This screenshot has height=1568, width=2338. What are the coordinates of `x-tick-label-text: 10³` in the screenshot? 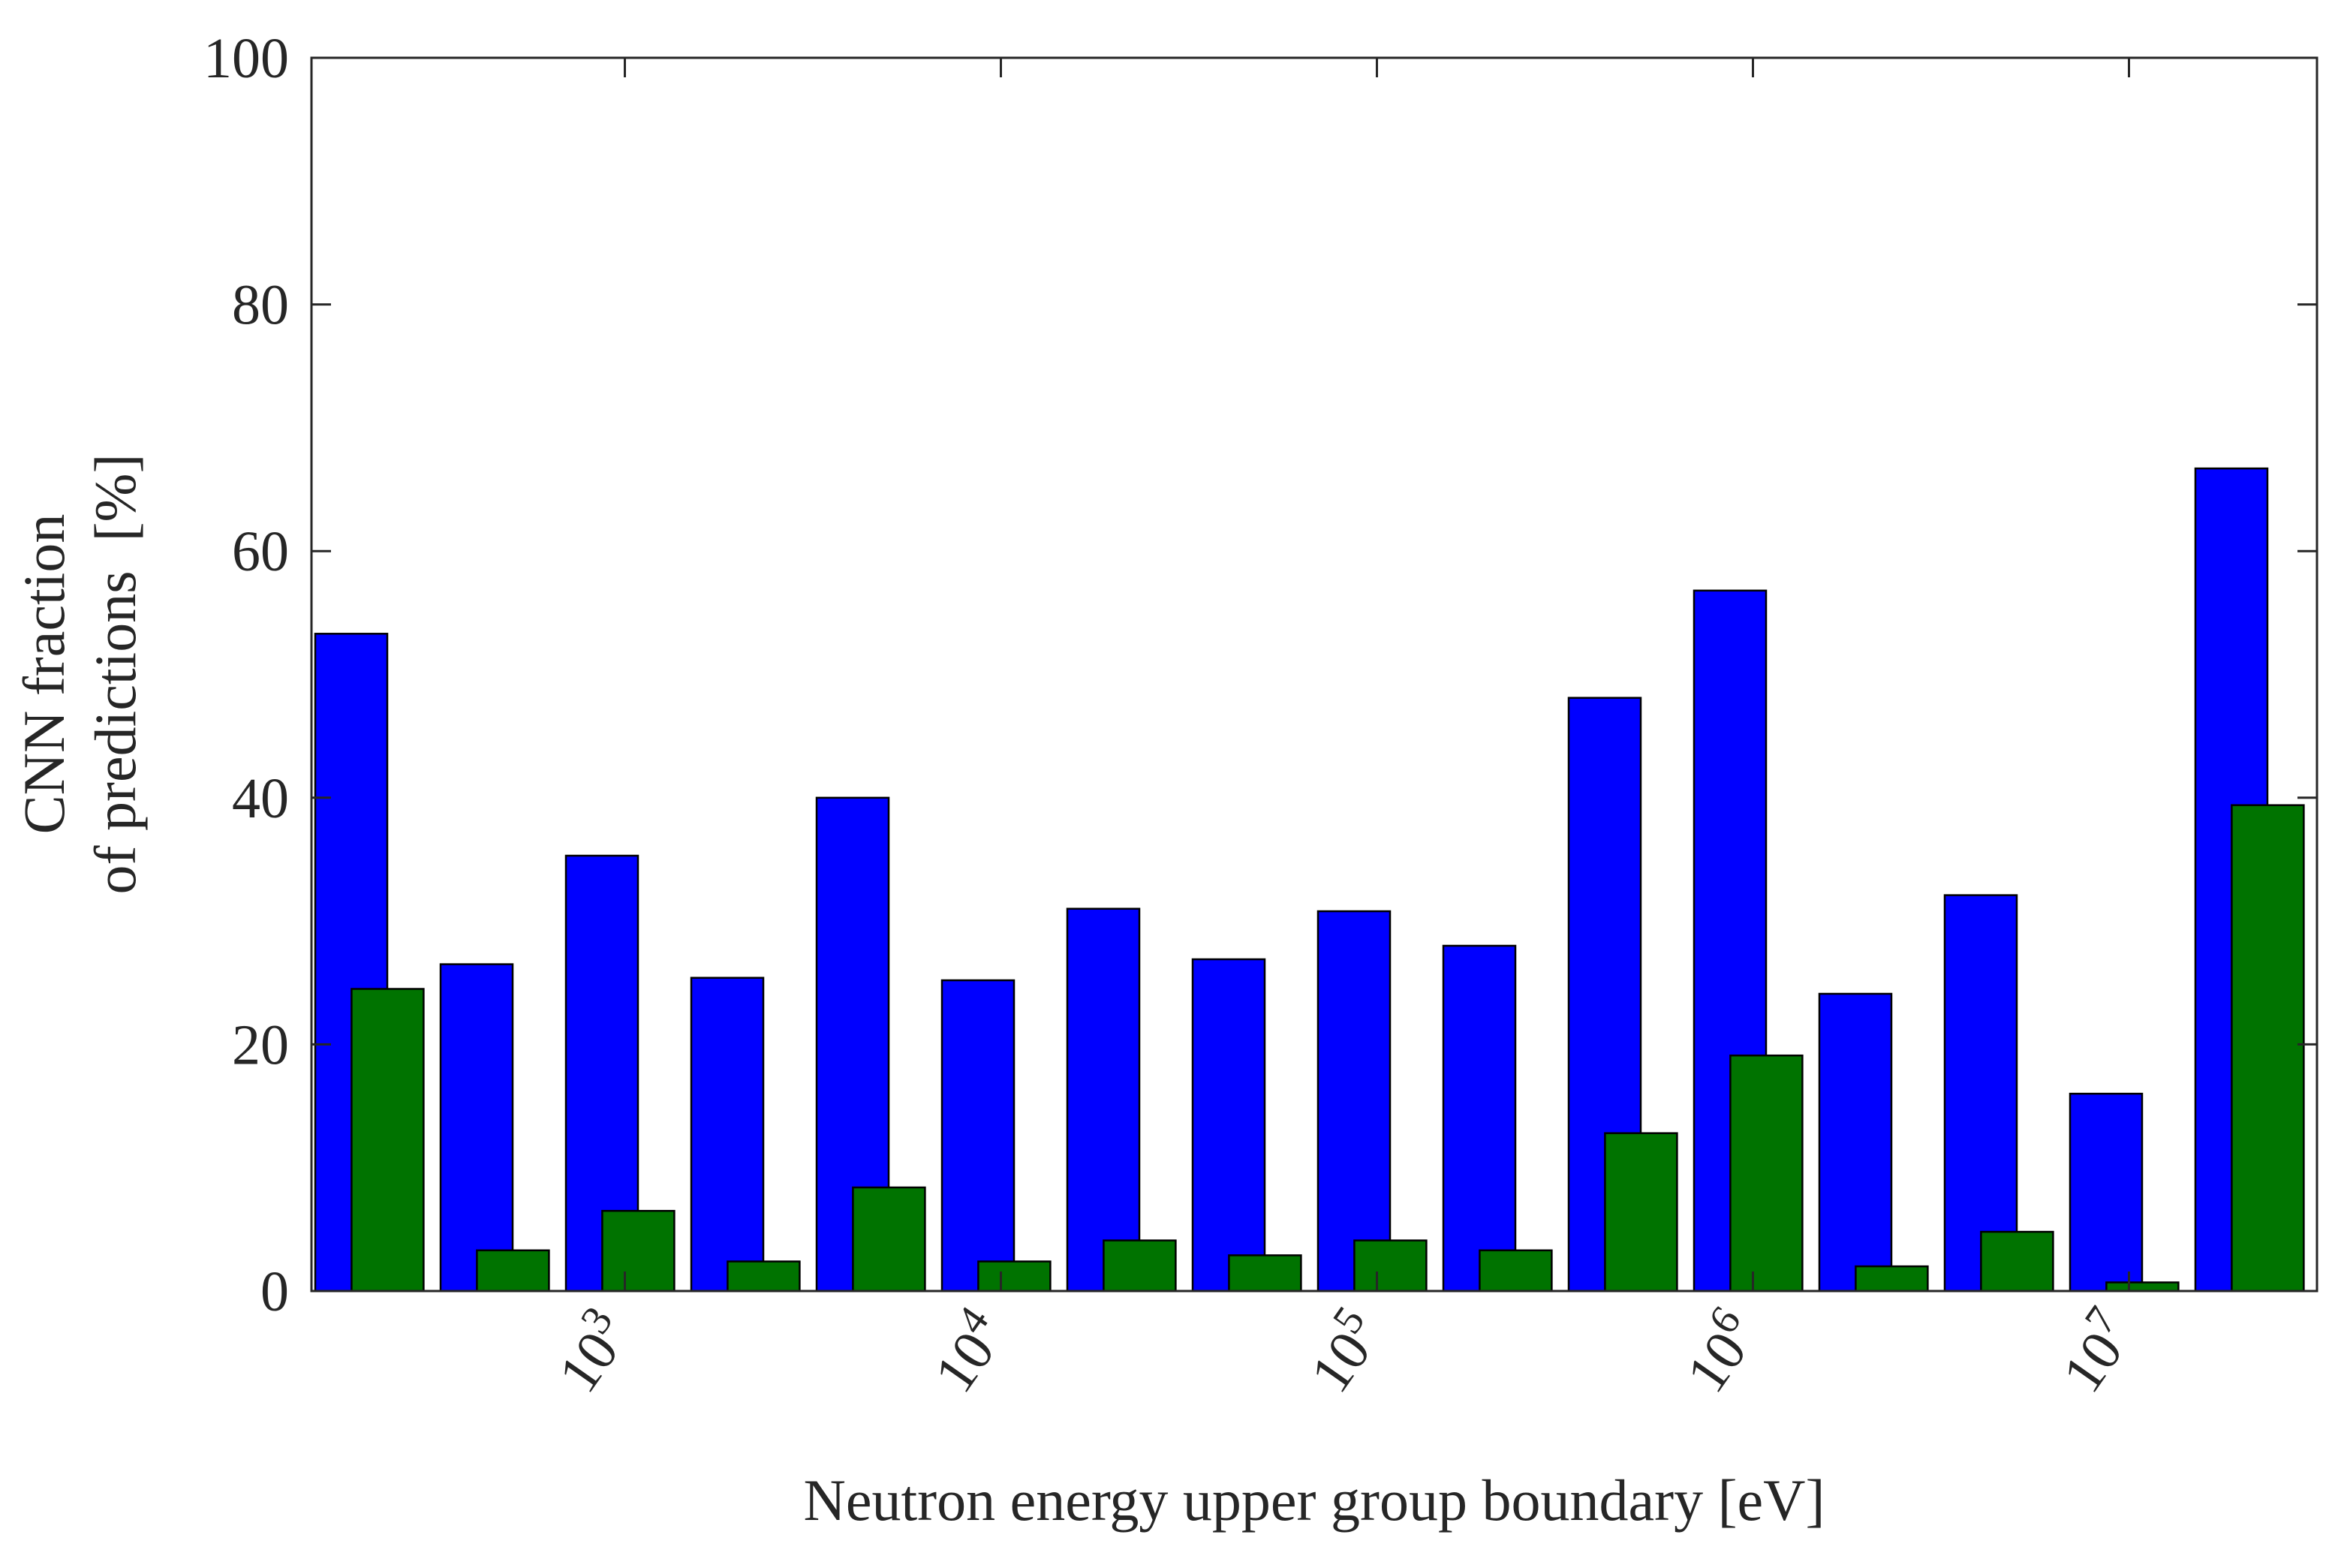 It's located at (590, 1351).